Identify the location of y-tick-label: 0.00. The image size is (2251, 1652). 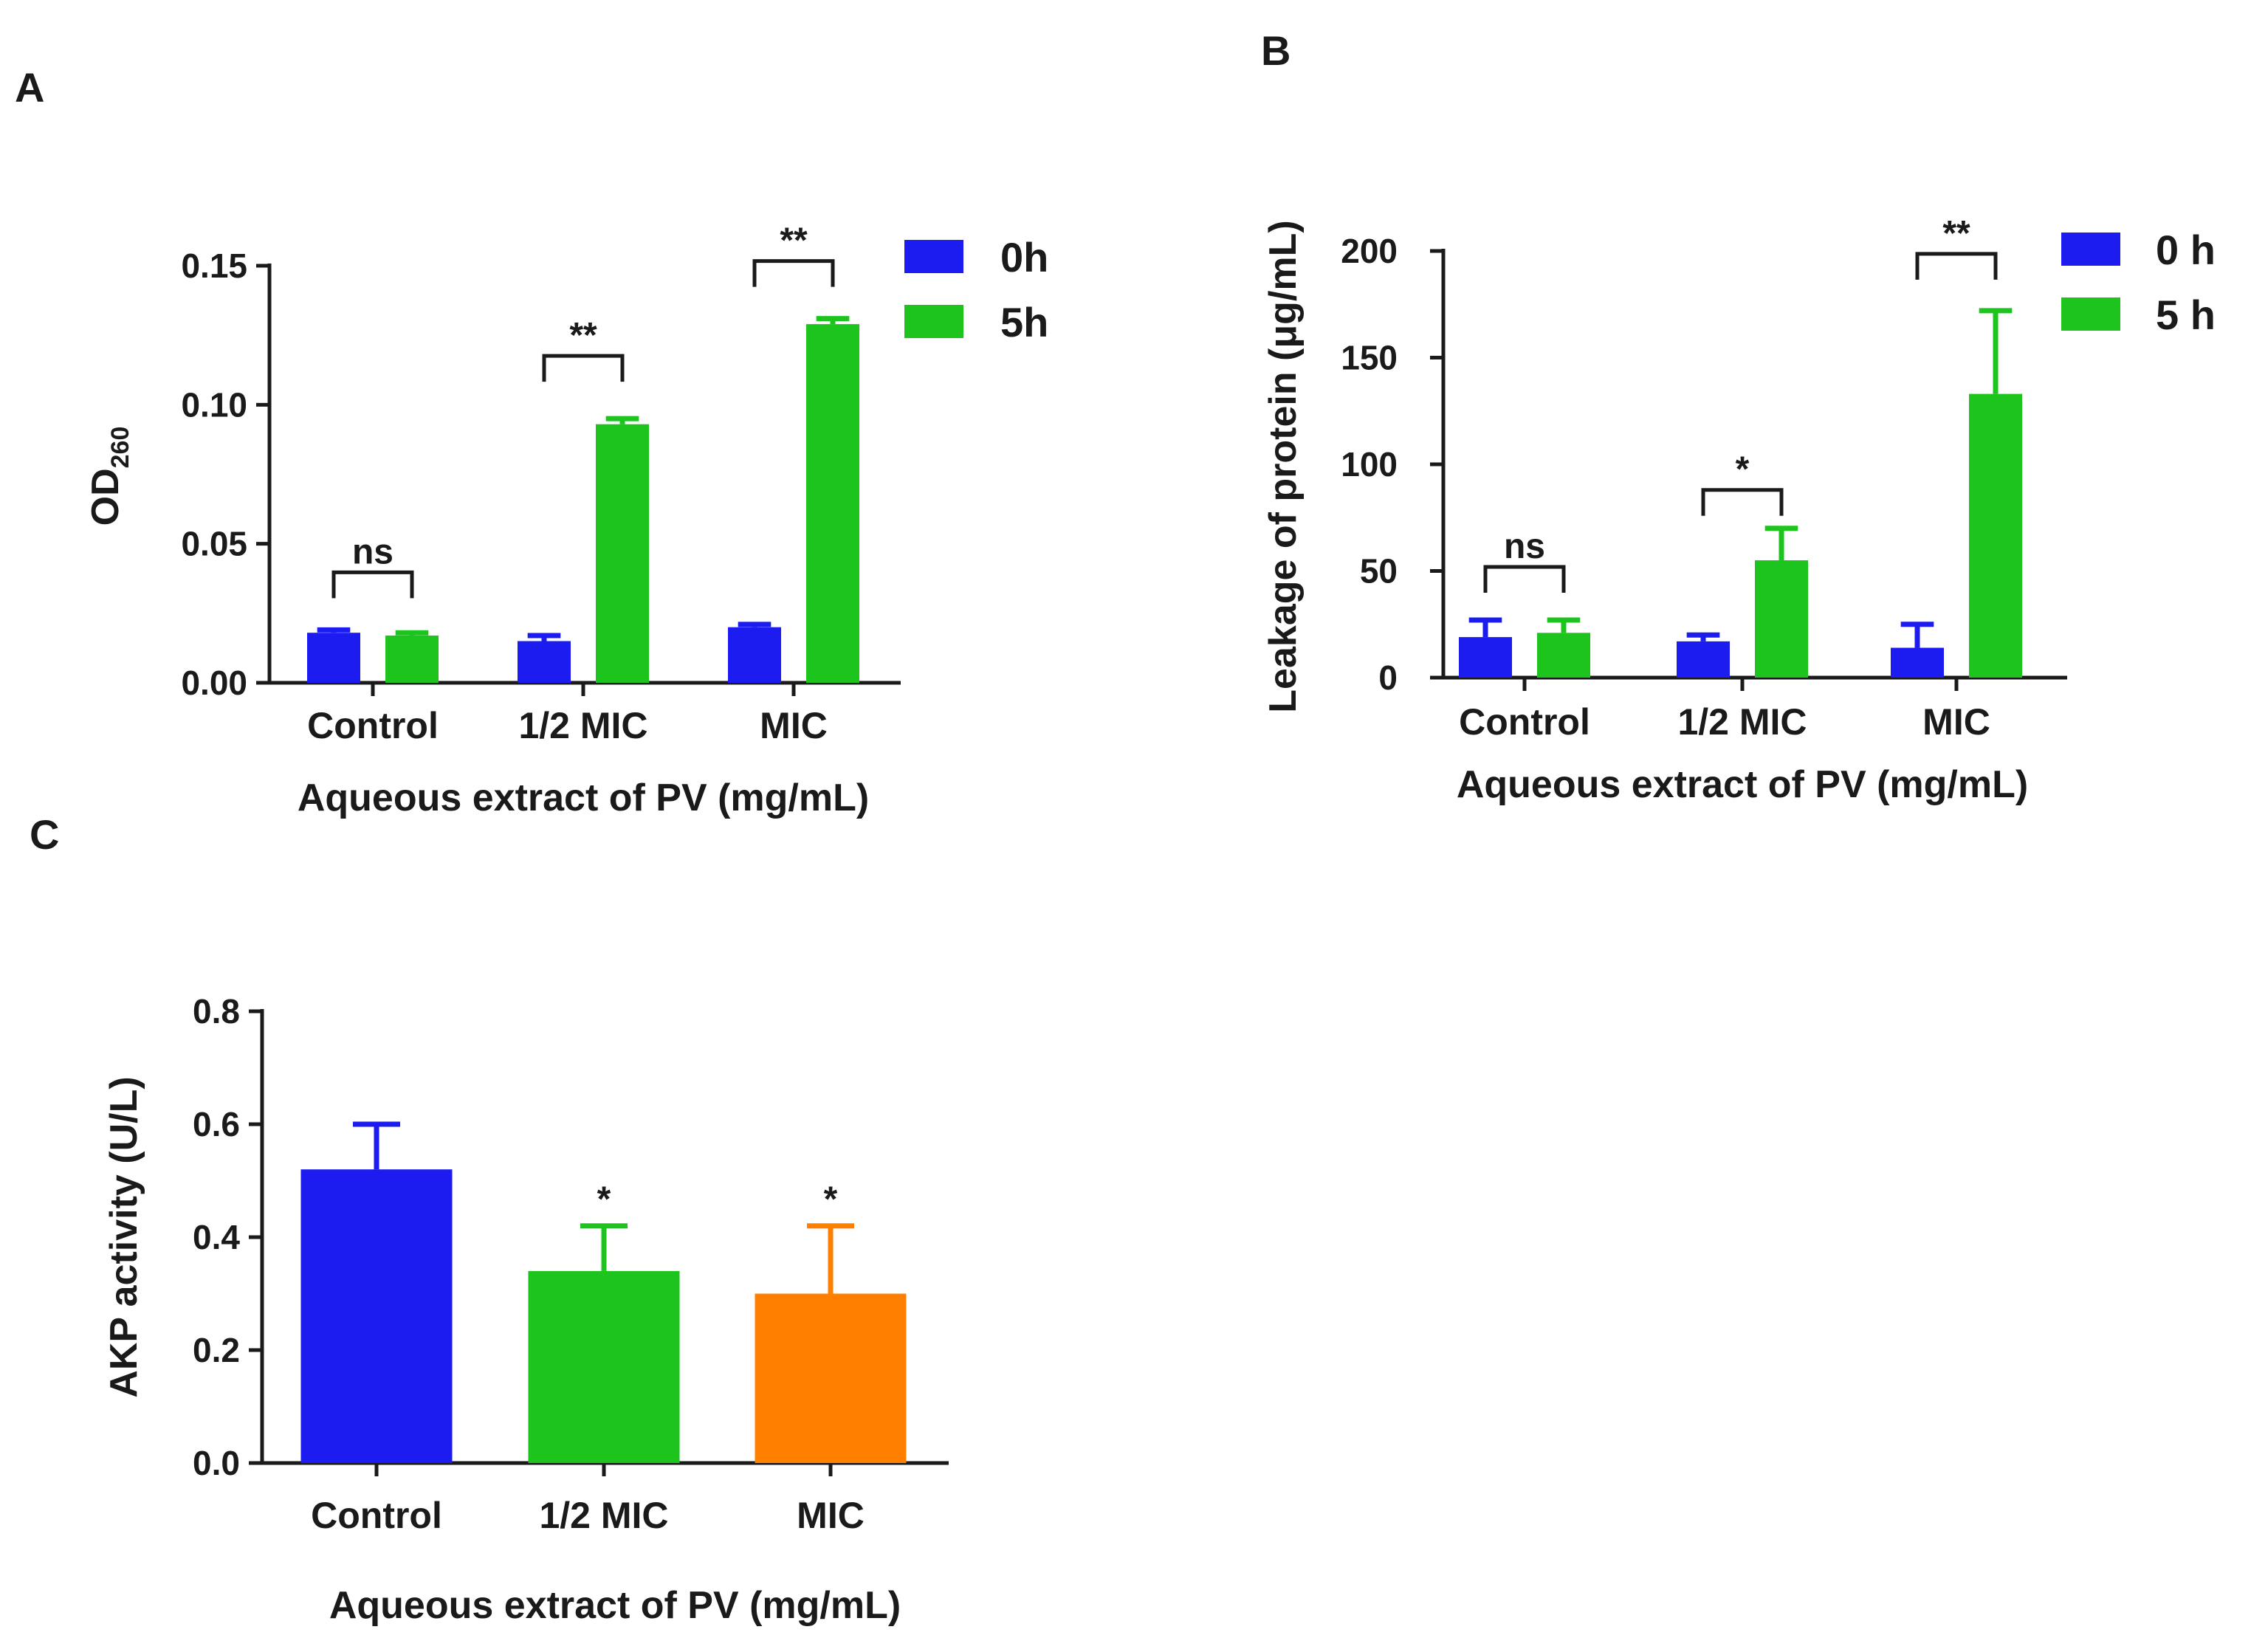
(214, 683).